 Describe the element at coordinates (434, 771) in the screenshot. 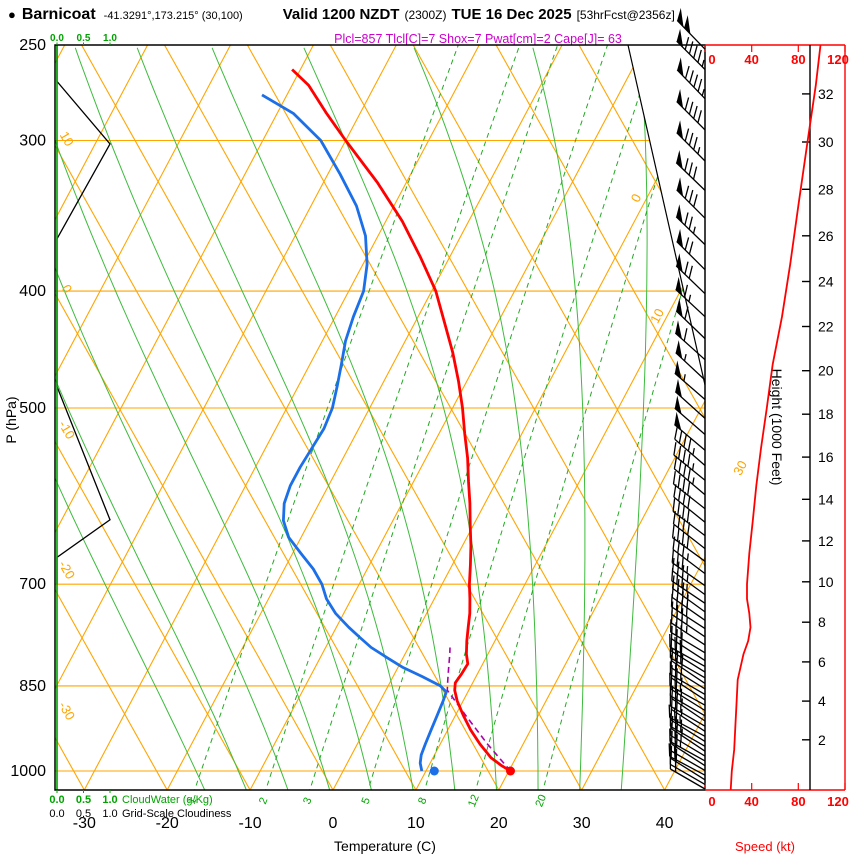

I see `surface-dewpoint-dot` at that location.